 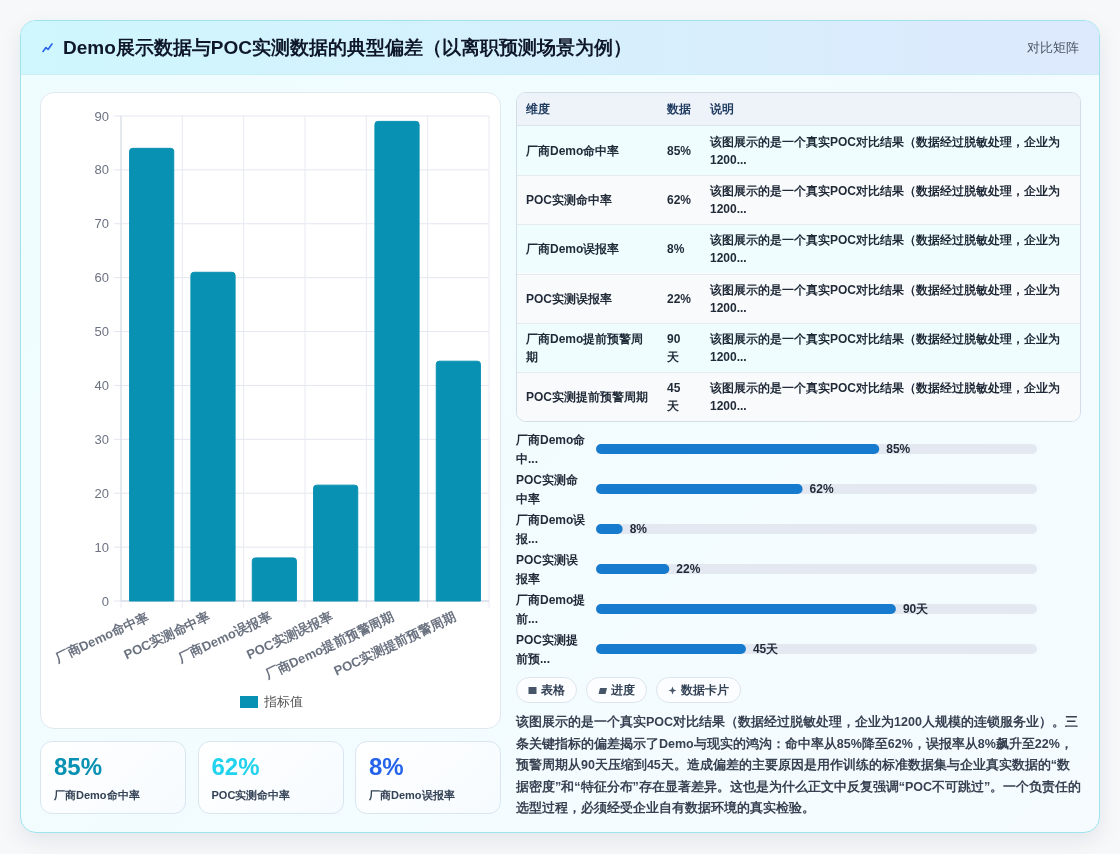 What do you see at coordinates (638, 529) in the screenshot?
I see `data-label: 8%` at bounding box center [638, 529].